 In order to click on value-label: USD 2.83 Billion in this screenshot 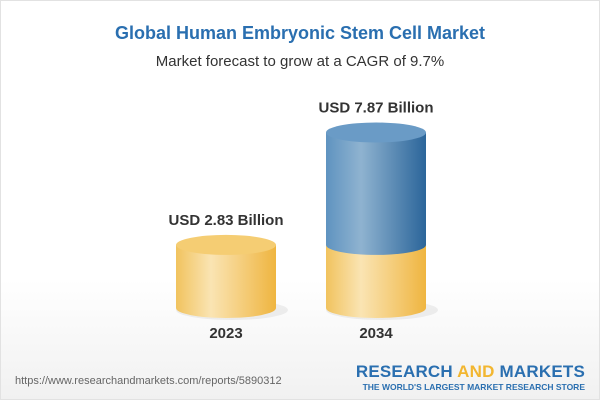, I will do `click(225, 220)`.